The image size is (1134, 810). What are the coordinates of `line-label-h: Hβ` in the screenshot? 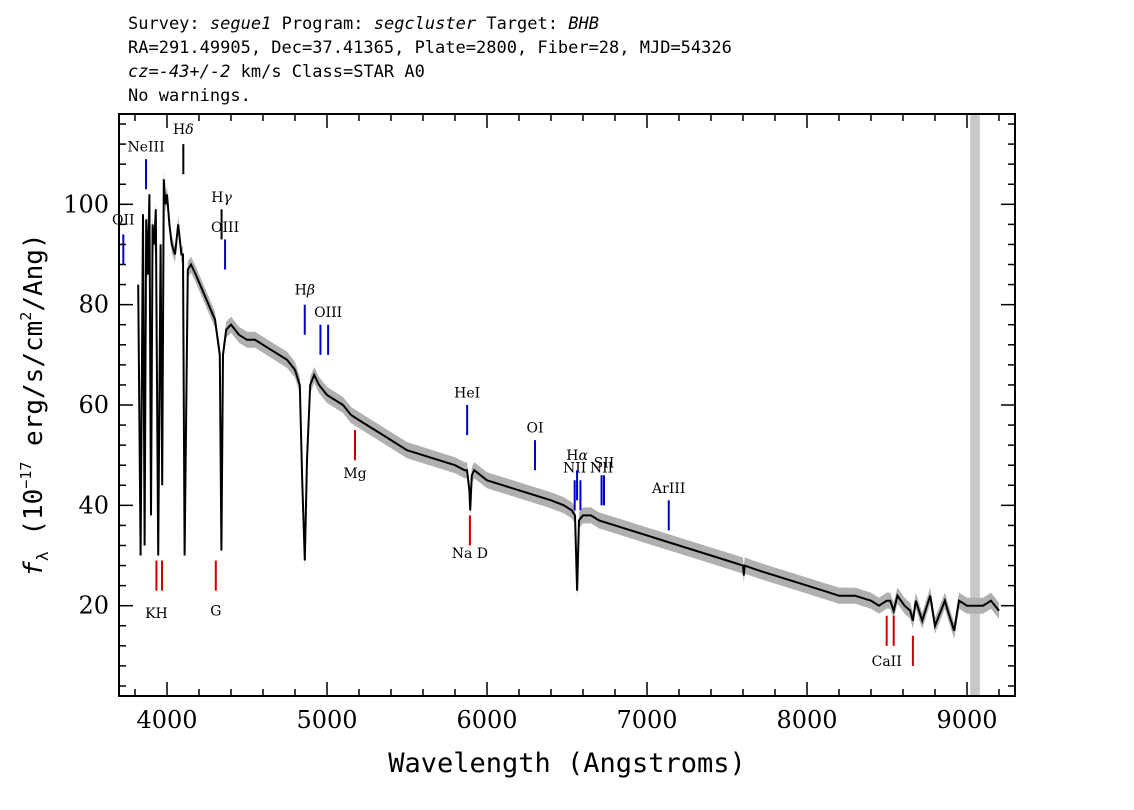 It's located at (305, 291).